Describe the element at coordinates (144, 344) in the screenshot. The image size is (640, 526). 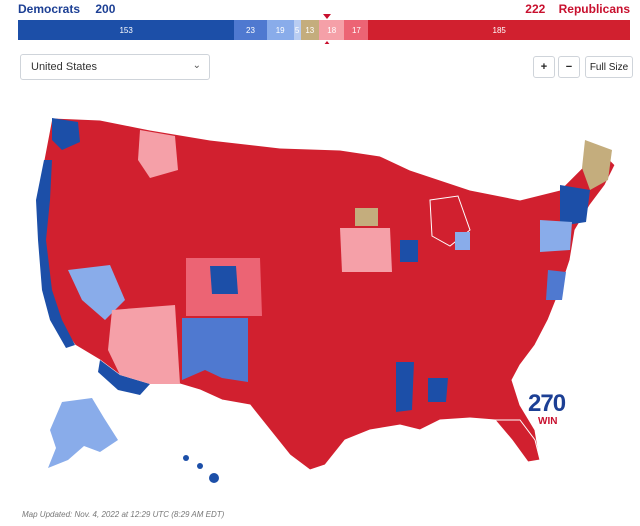
I see `map-region-arizona` at that location.